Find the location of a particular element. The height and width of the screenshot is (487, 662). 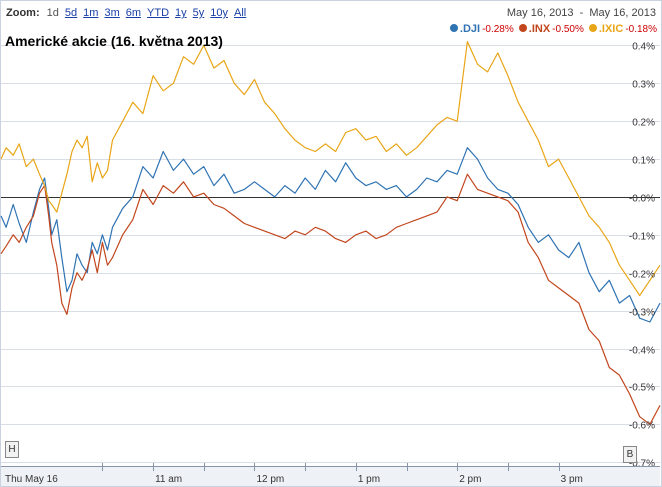

y-tick-label: -0.5% is located at coordinates (642, 388).